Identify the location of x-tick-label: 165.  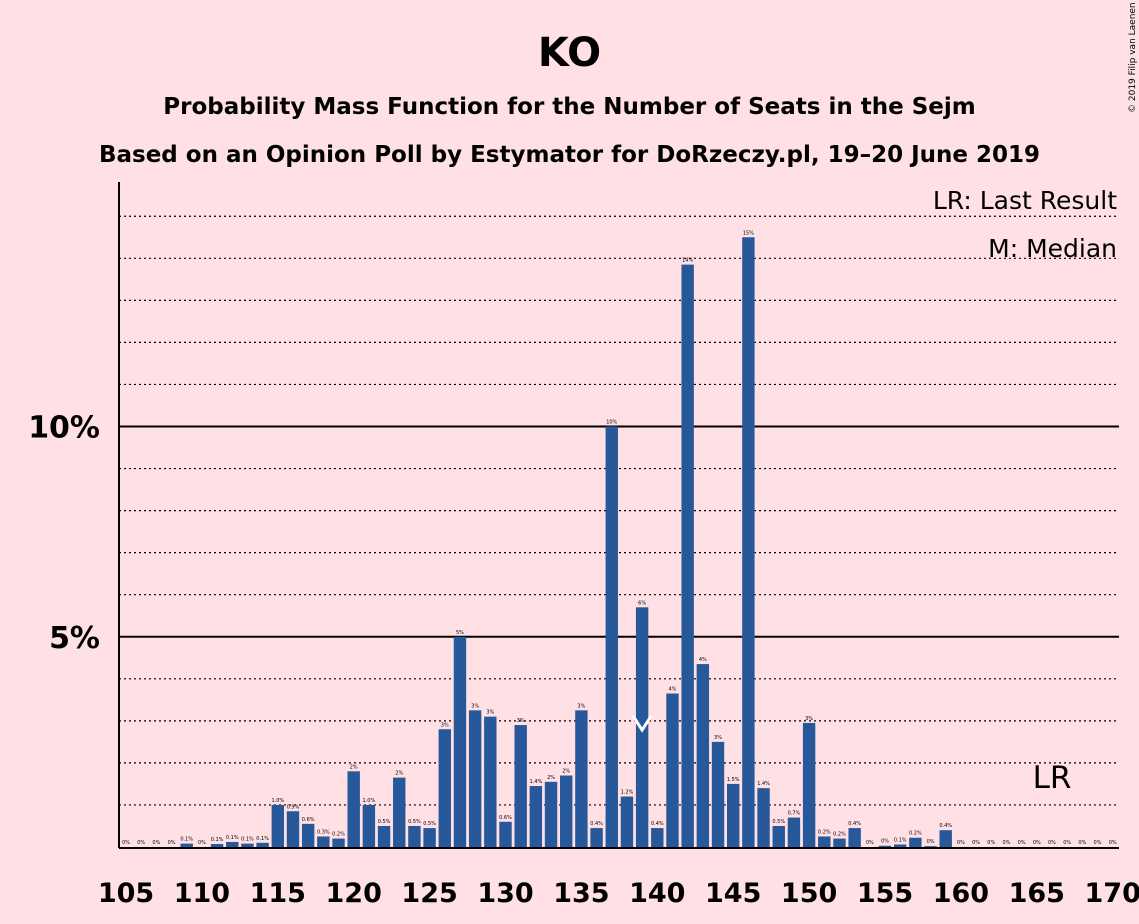
(1037, 893).